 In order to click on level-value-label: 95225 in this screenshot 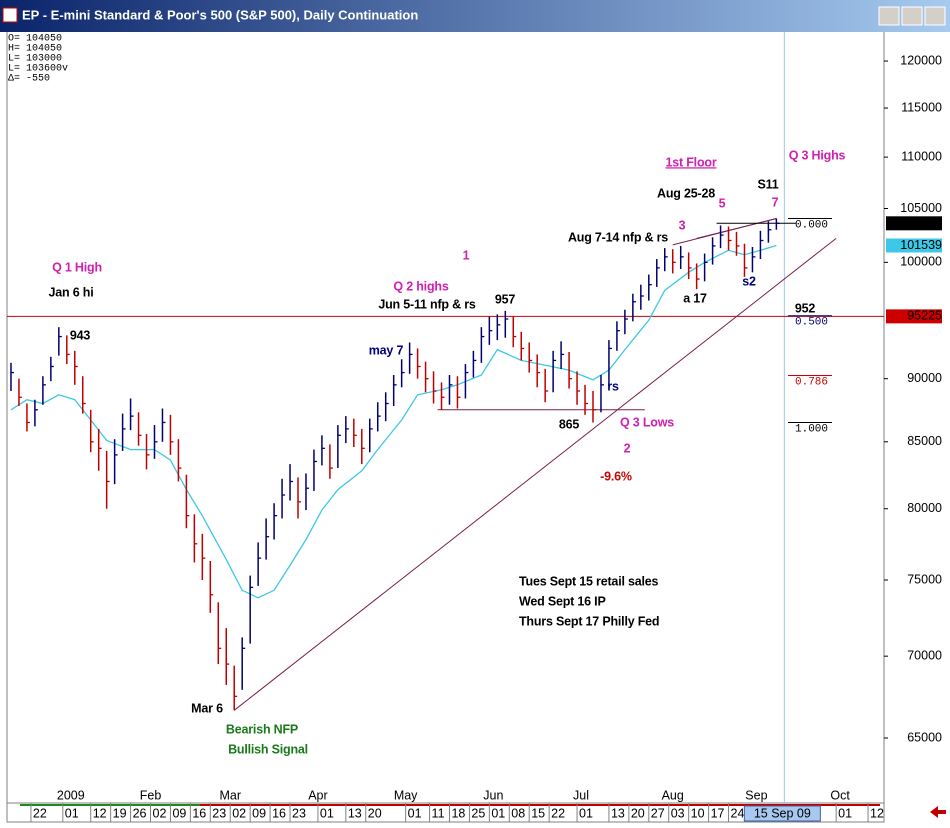, I will do `click(924, 316)`.